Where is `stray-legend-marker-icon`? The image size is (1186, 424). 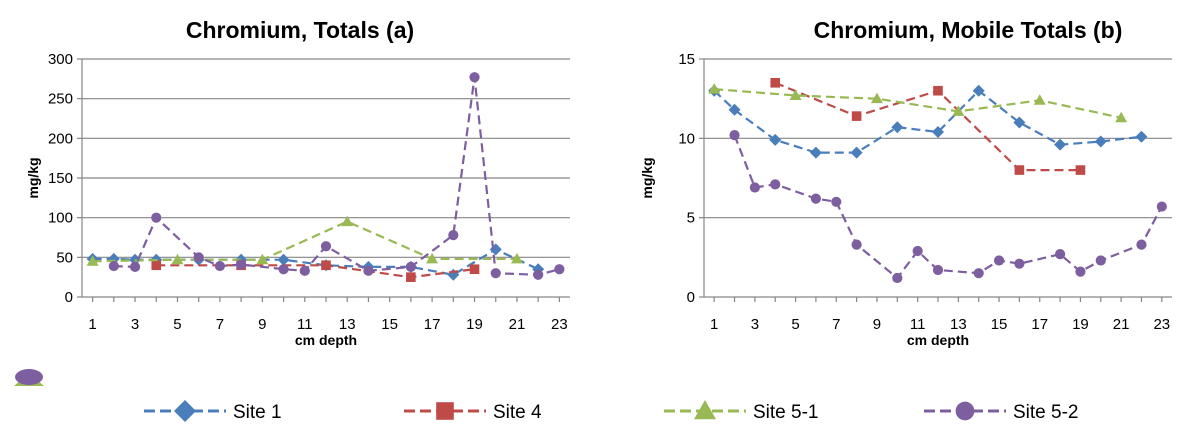 stray-legend-marker-icon is located at coordinates (29, 377).